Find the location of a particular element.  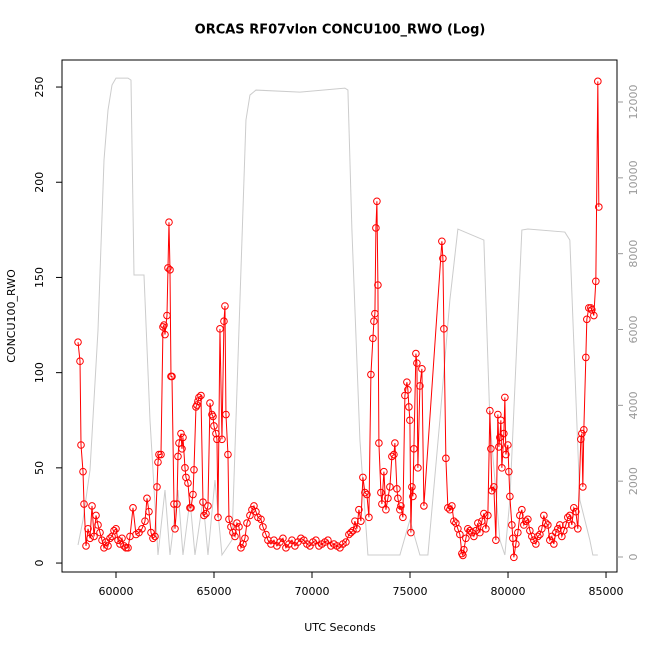

y2-tick-label: 2000 is located at coordinates (633, 481).